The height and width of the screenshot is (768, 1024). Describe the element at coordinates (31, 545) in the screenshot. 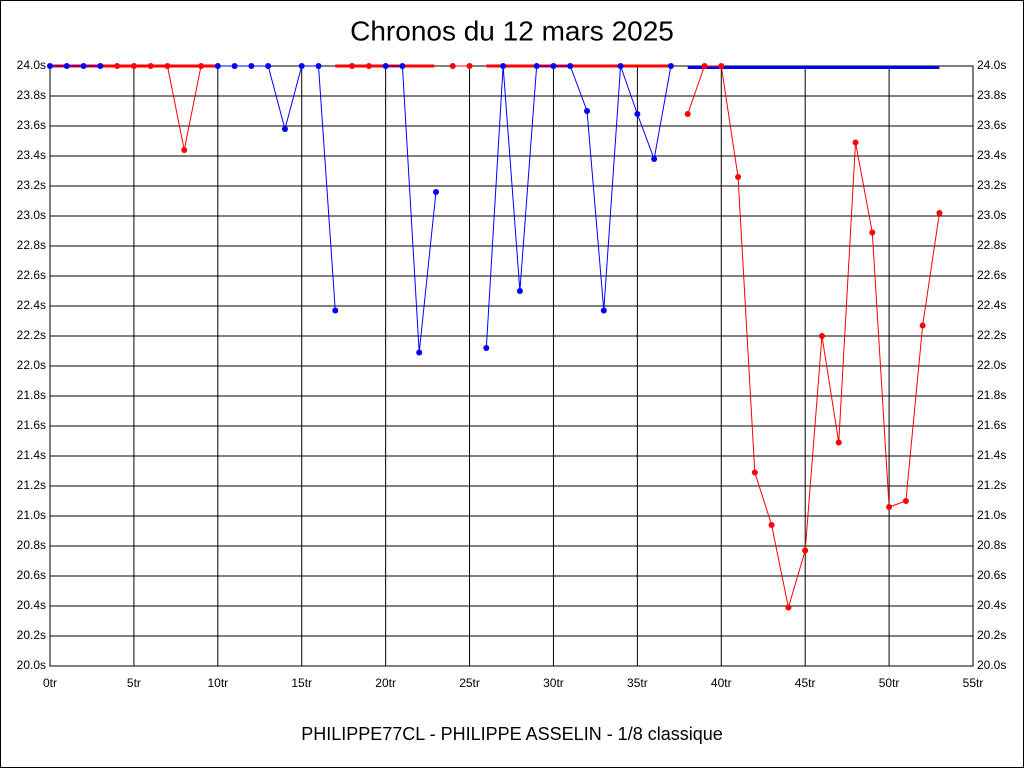

I see `y-tick-label: 20.8s` at that location.